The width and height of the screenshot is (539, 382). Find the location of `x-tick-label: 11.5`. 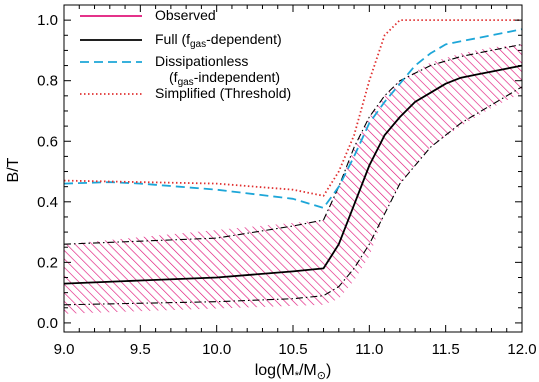

x-tick-label: 11.5 is located at coordinates (446, 349).